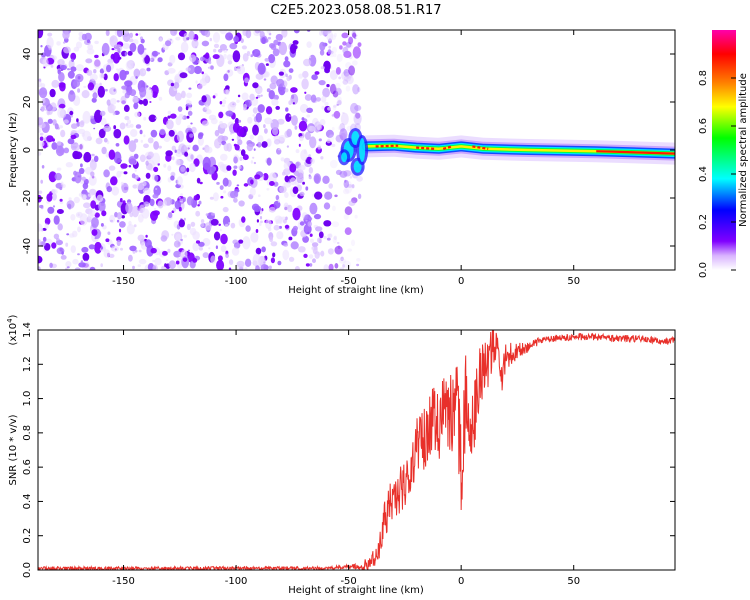 This screenshot has width=750, height=600. Describe the element at coordinates (27, 501) in the screenshot. I see `snr-y-tick-label: 0.4` at that location.